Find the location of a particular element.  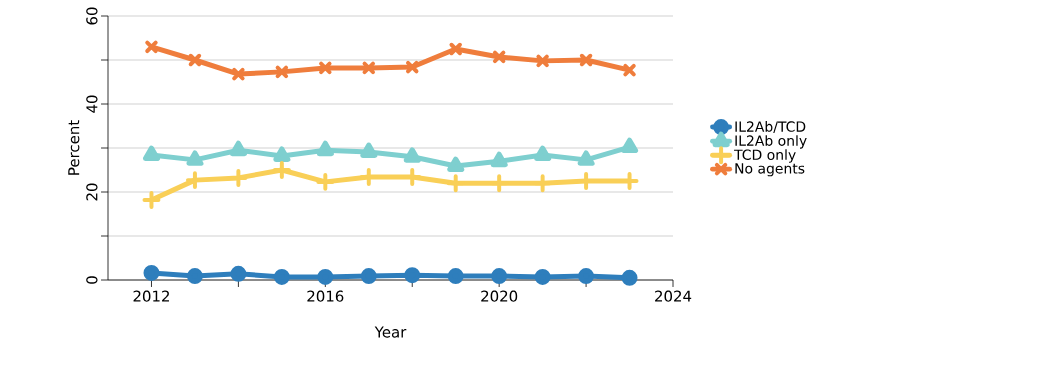

legend-label: IL2Ab only is located at coordinates (771, 142).